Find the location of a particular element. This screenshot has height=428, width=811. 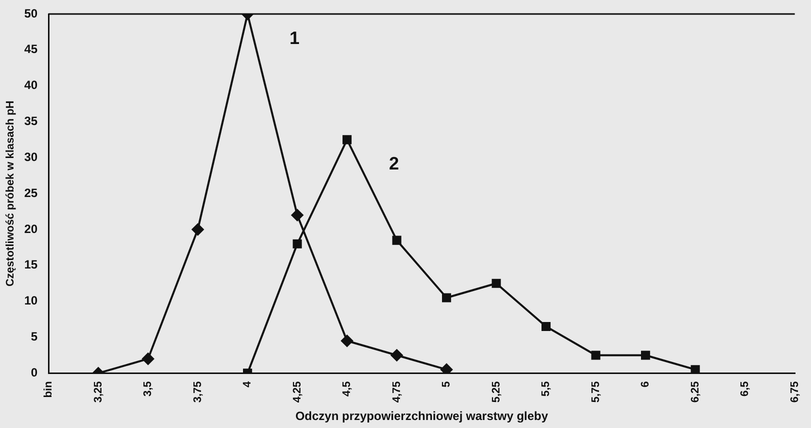

x-tick-label: bin is located at coordinates (48, 389).